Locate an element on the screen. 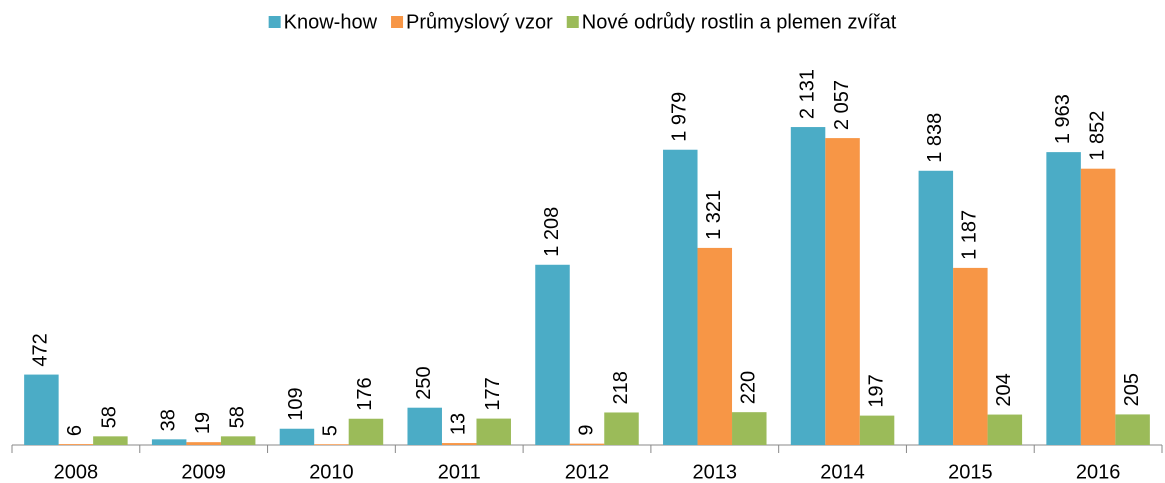  data-label: 220 is located at coordinates (749, 387).